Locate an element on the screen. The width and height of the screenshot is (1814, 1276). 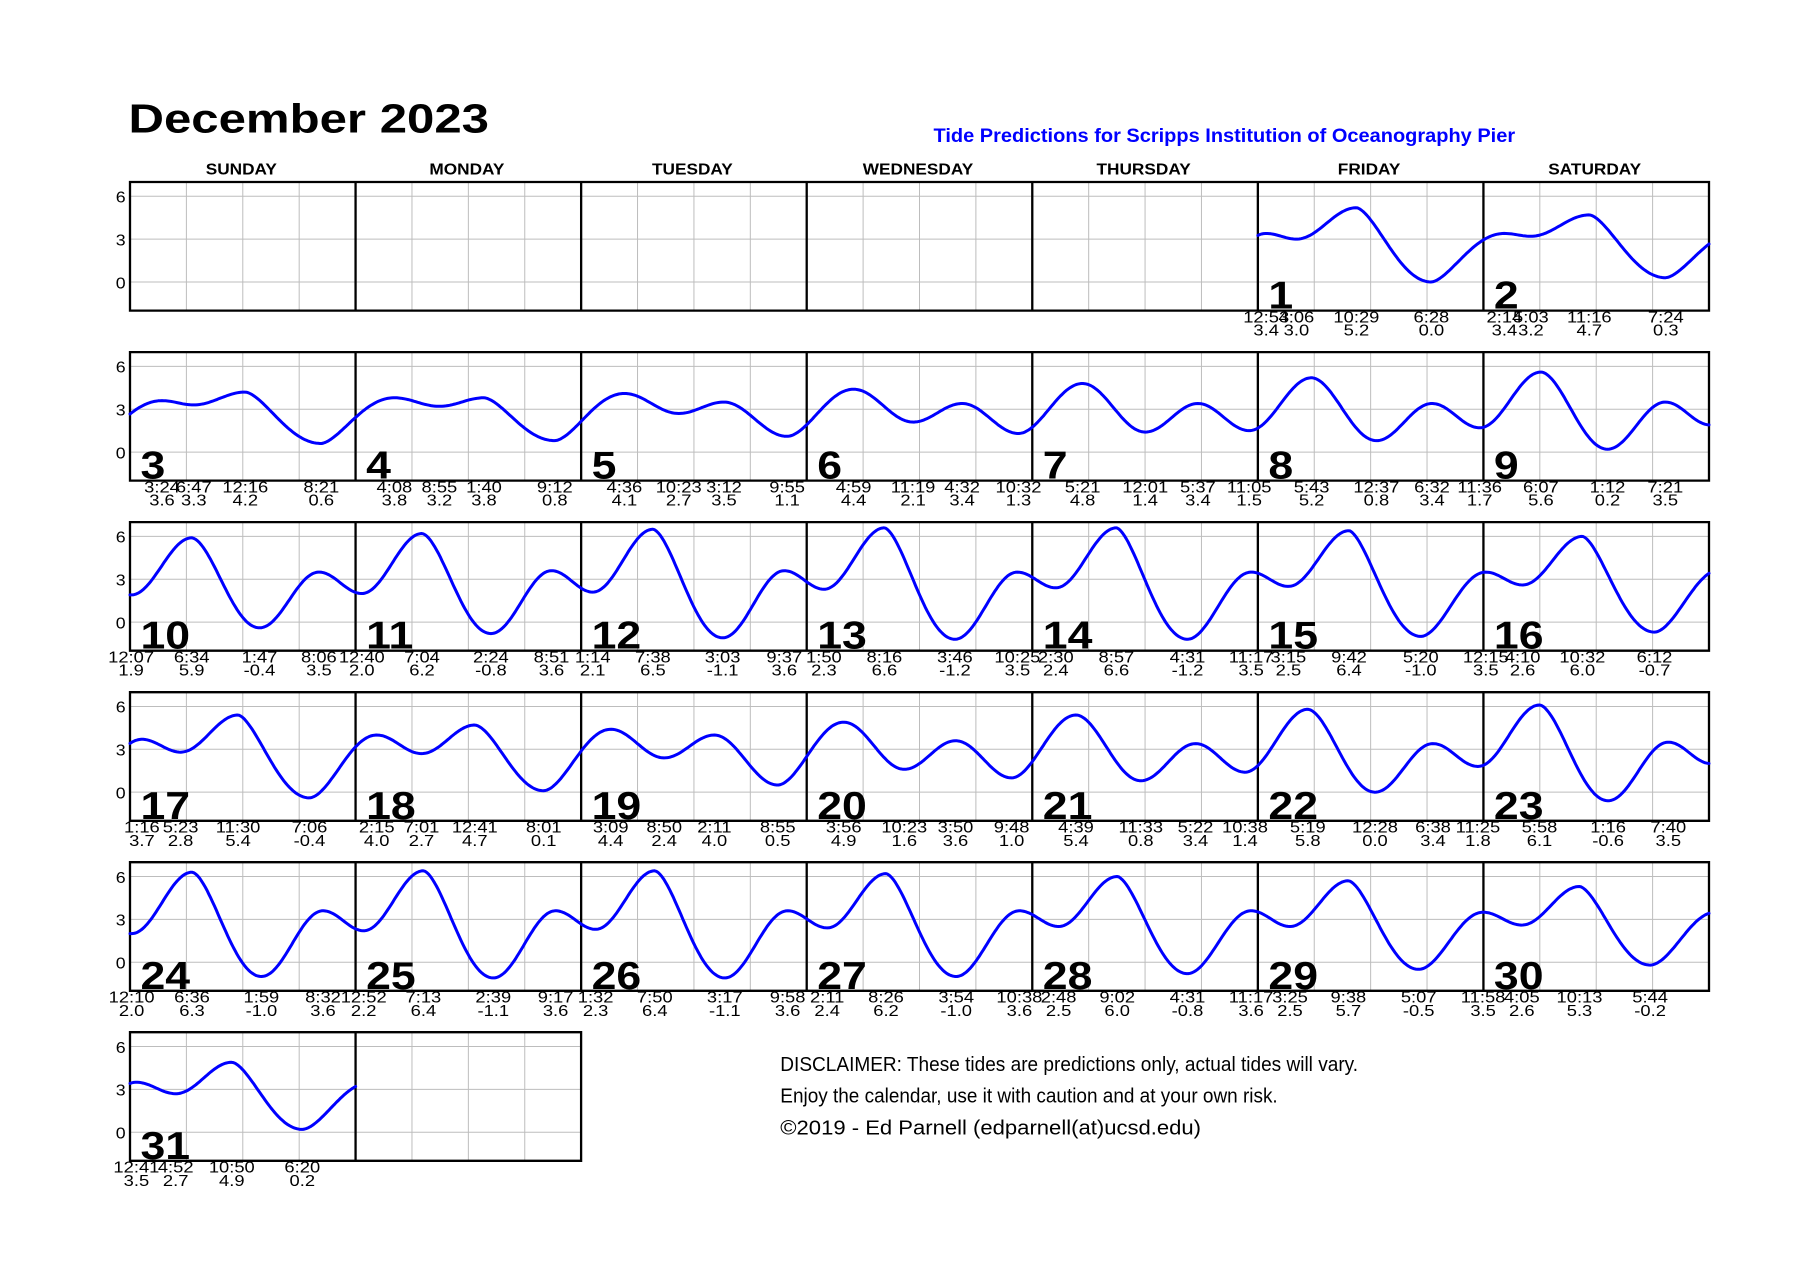
svg-text: 0 is located at coordinates (121, 964).